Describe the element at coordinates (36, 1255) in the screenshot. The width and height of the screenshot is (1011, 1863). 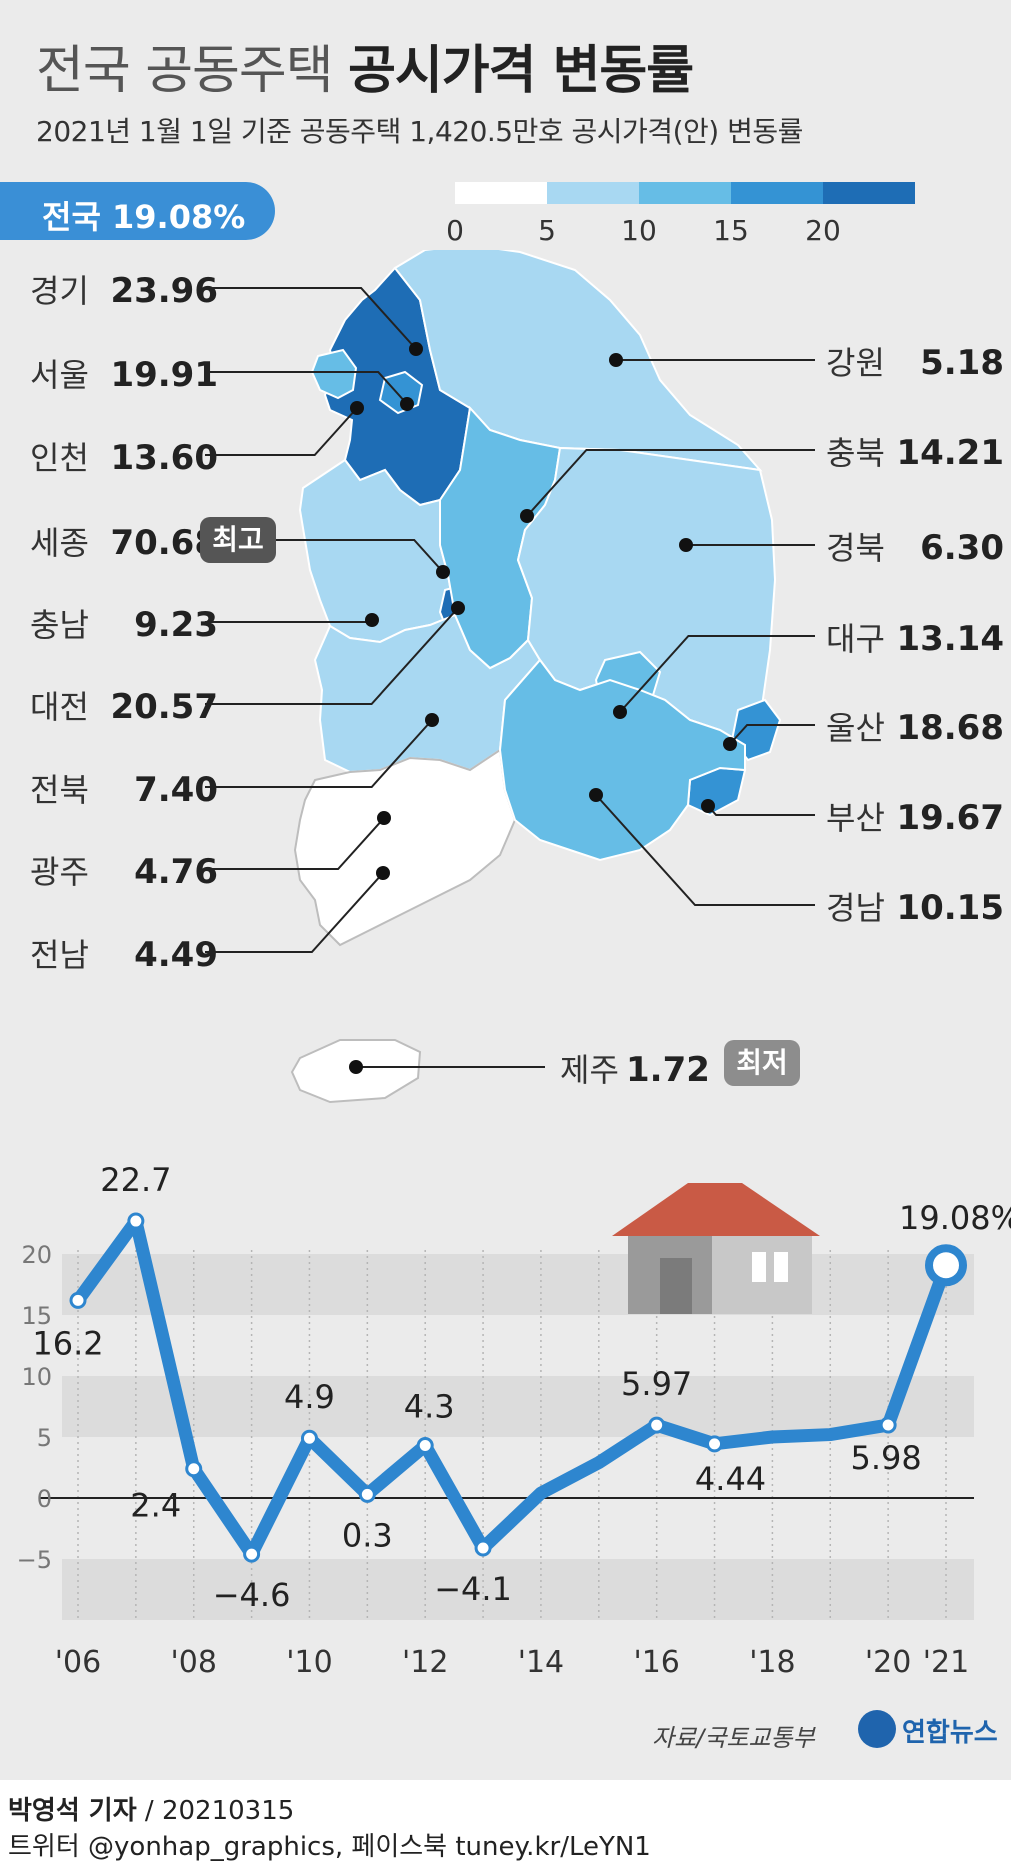
I see `y-tick-label: 20` at that location.